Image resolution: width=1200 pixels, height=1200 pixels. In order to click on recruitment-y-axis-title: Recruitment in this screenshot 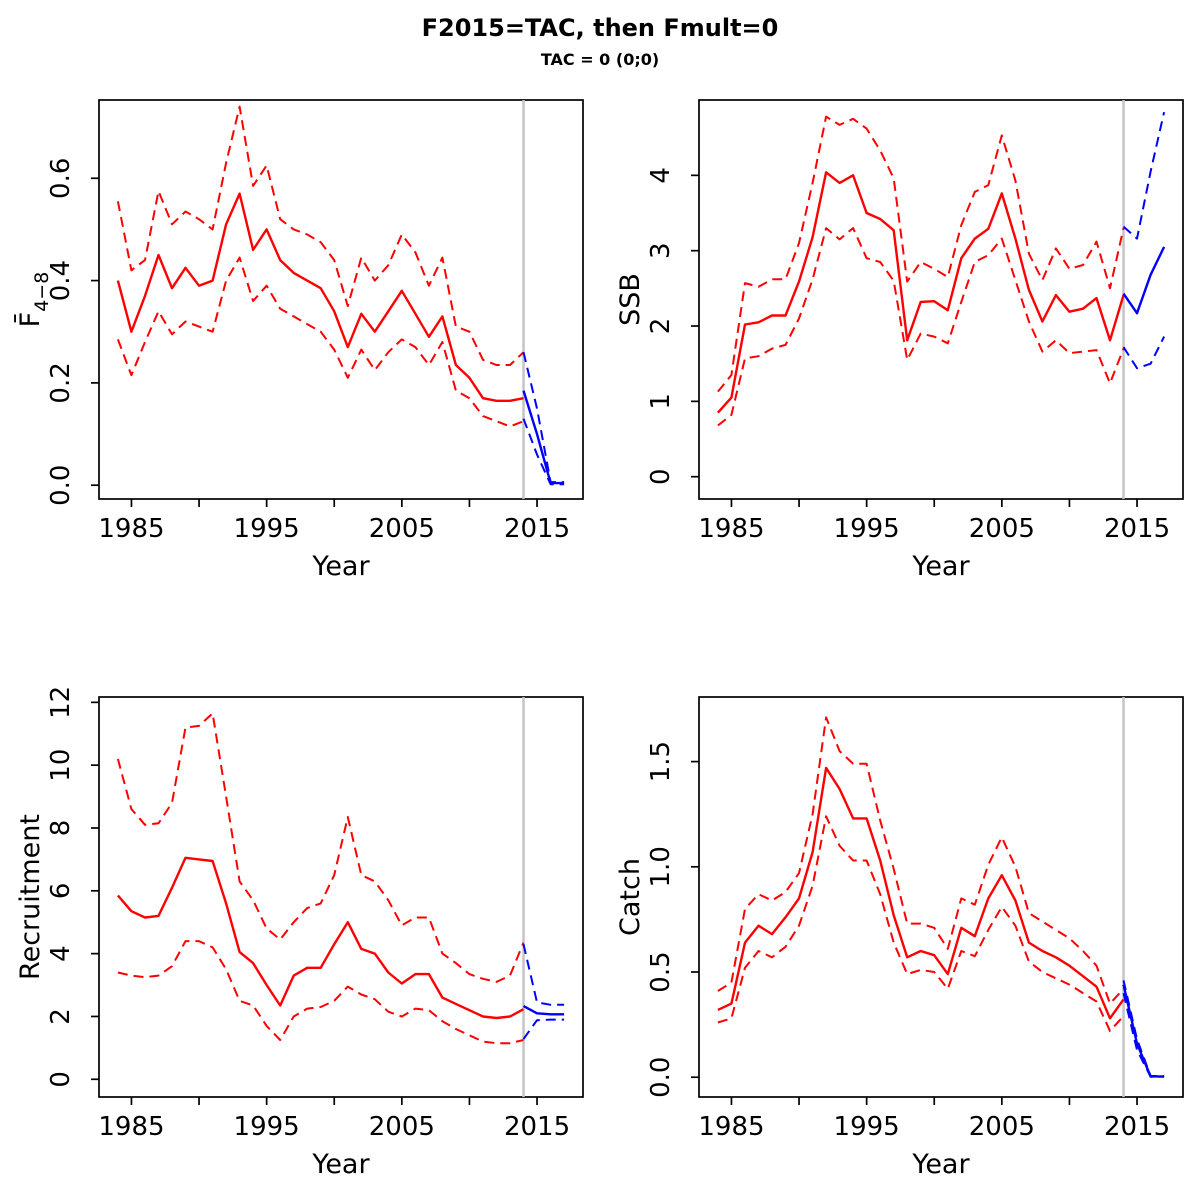, I will do `click(30, 897)`.